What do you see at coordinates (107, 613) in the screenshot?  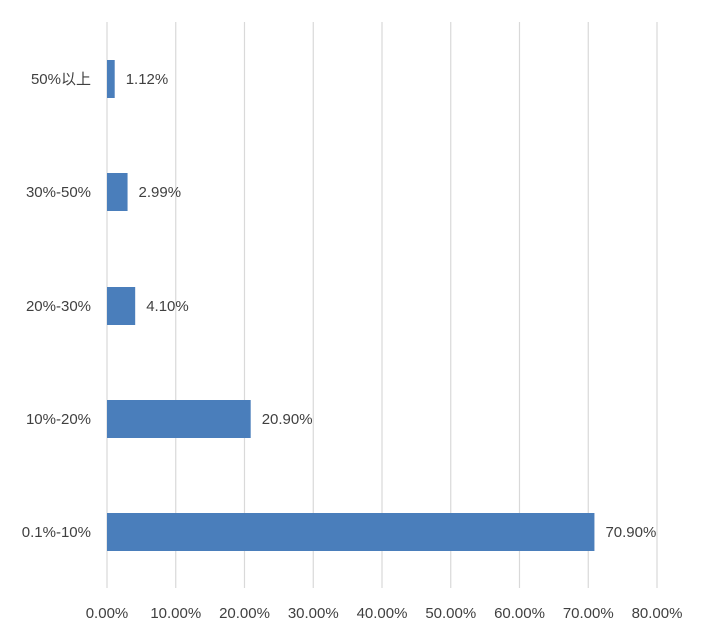 I see `x-tick-label: 0.00%` at bounding box center [107, 613].